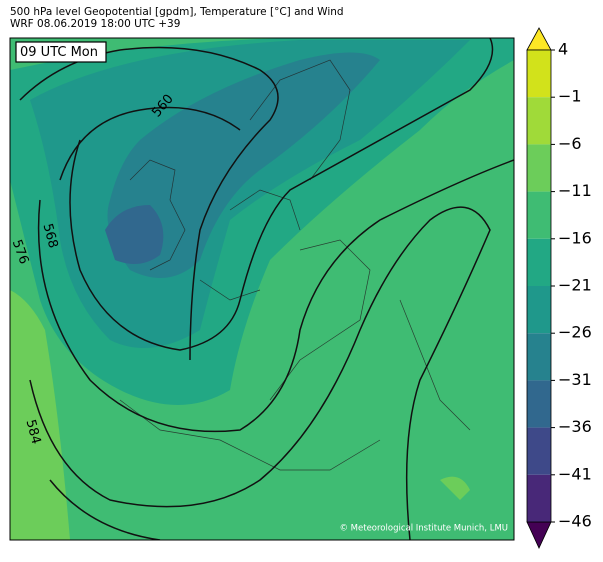 This screenshot has height=562, width=603. I want to click on time-label: 09 UTC Mon, so click(59, 52).